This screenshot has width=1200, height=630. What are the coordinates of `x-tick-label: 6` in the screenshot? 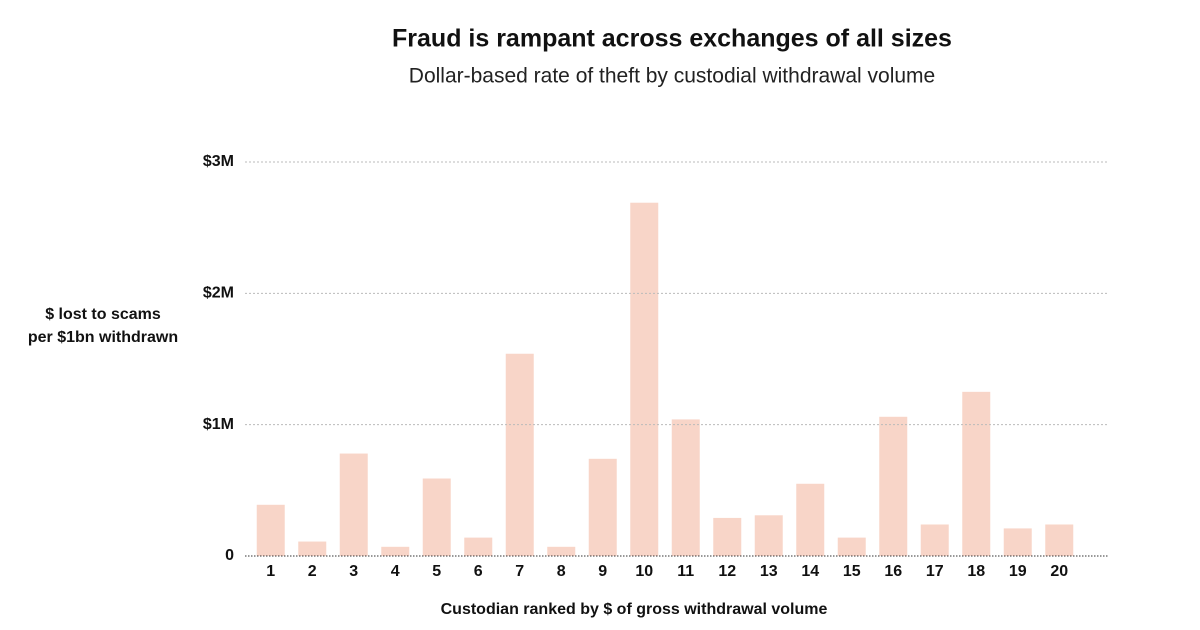 It's located at (478, 571).